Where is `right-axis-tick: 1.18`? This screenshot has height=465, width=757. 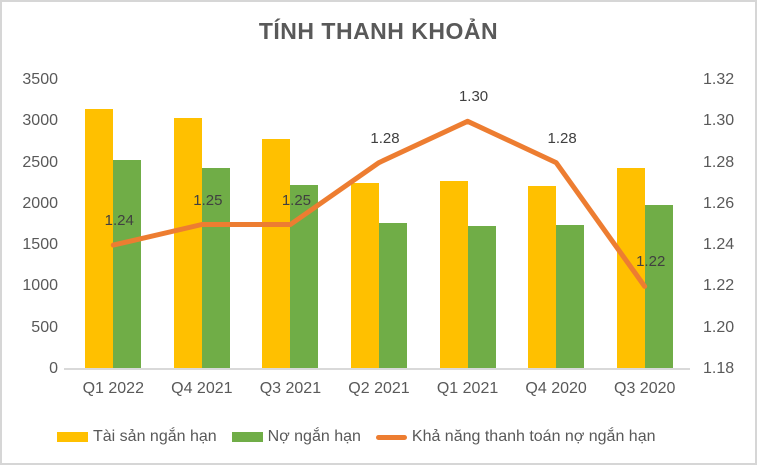
right-axis-tick: 1.18 is located at coordinates (719, 368).